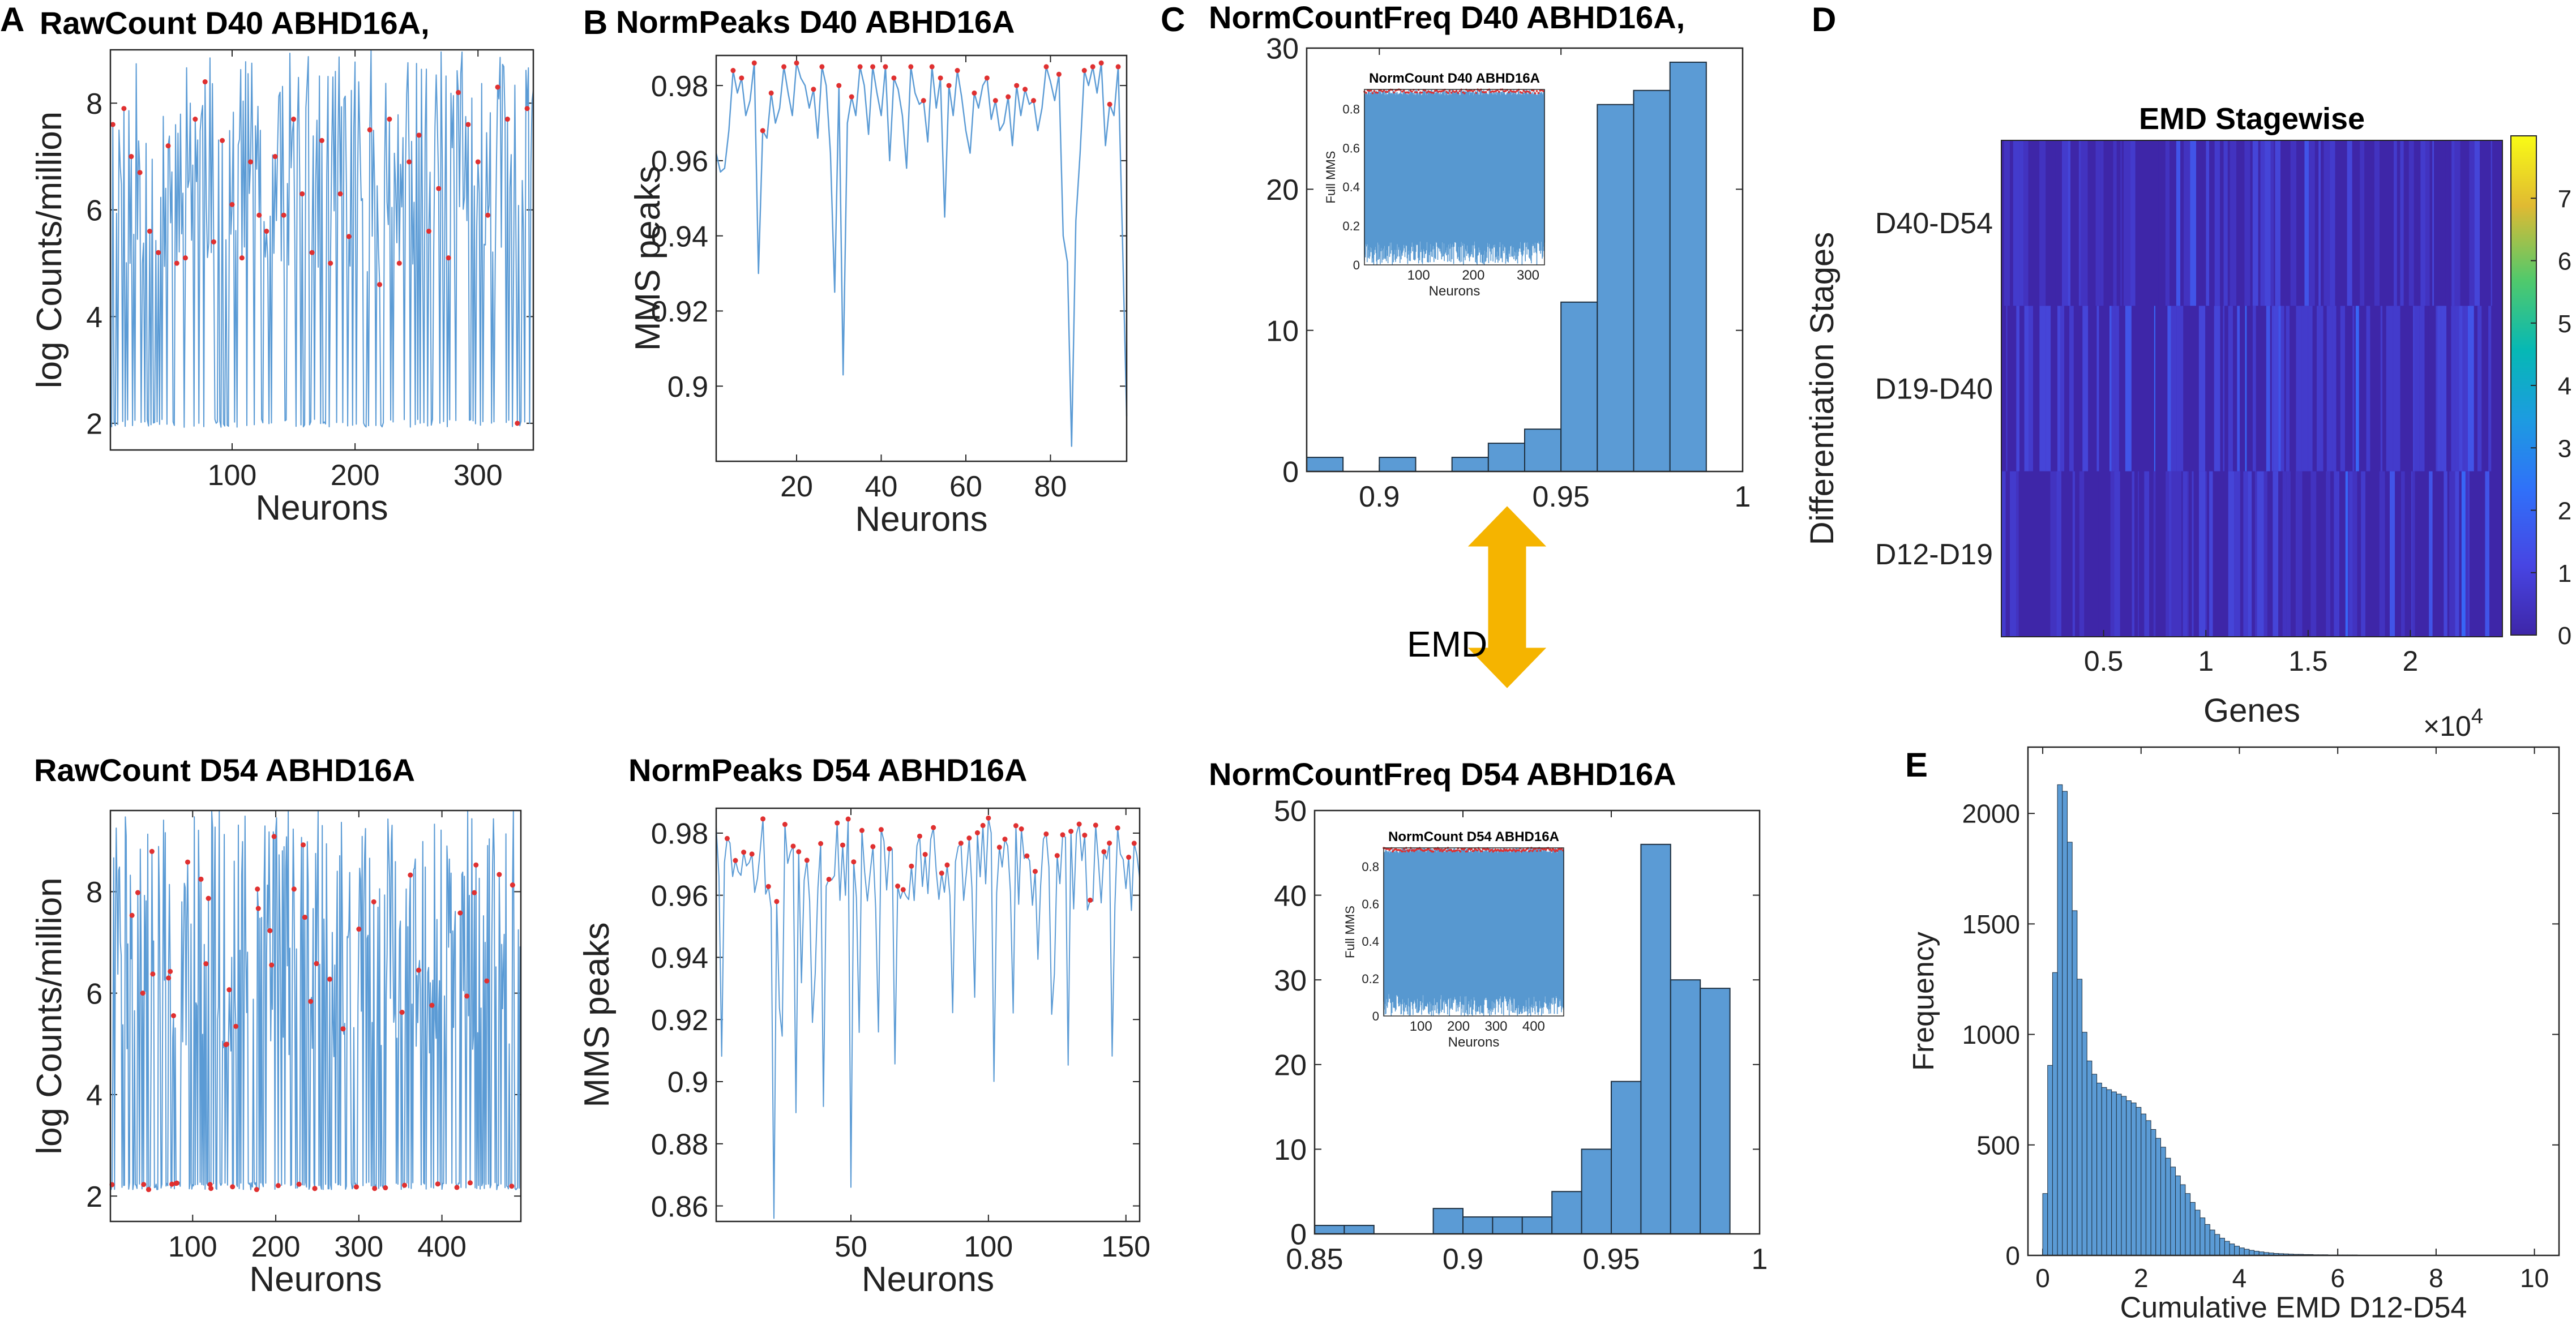  I want to click on y-tick-label: 2000, so click(1991, 814).